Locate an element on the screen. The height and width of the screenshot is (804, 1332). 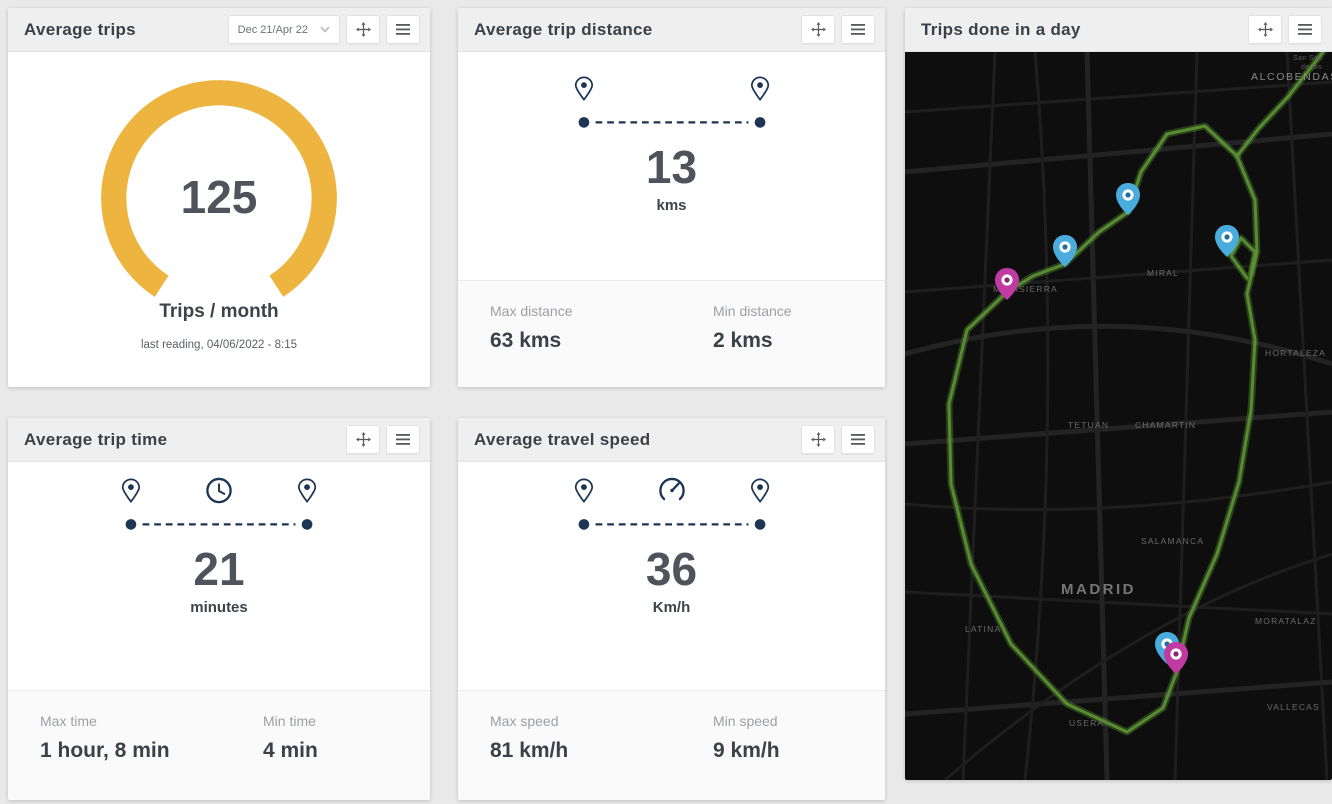
trips-gauge: 125 is located at coordinates (219, 188).